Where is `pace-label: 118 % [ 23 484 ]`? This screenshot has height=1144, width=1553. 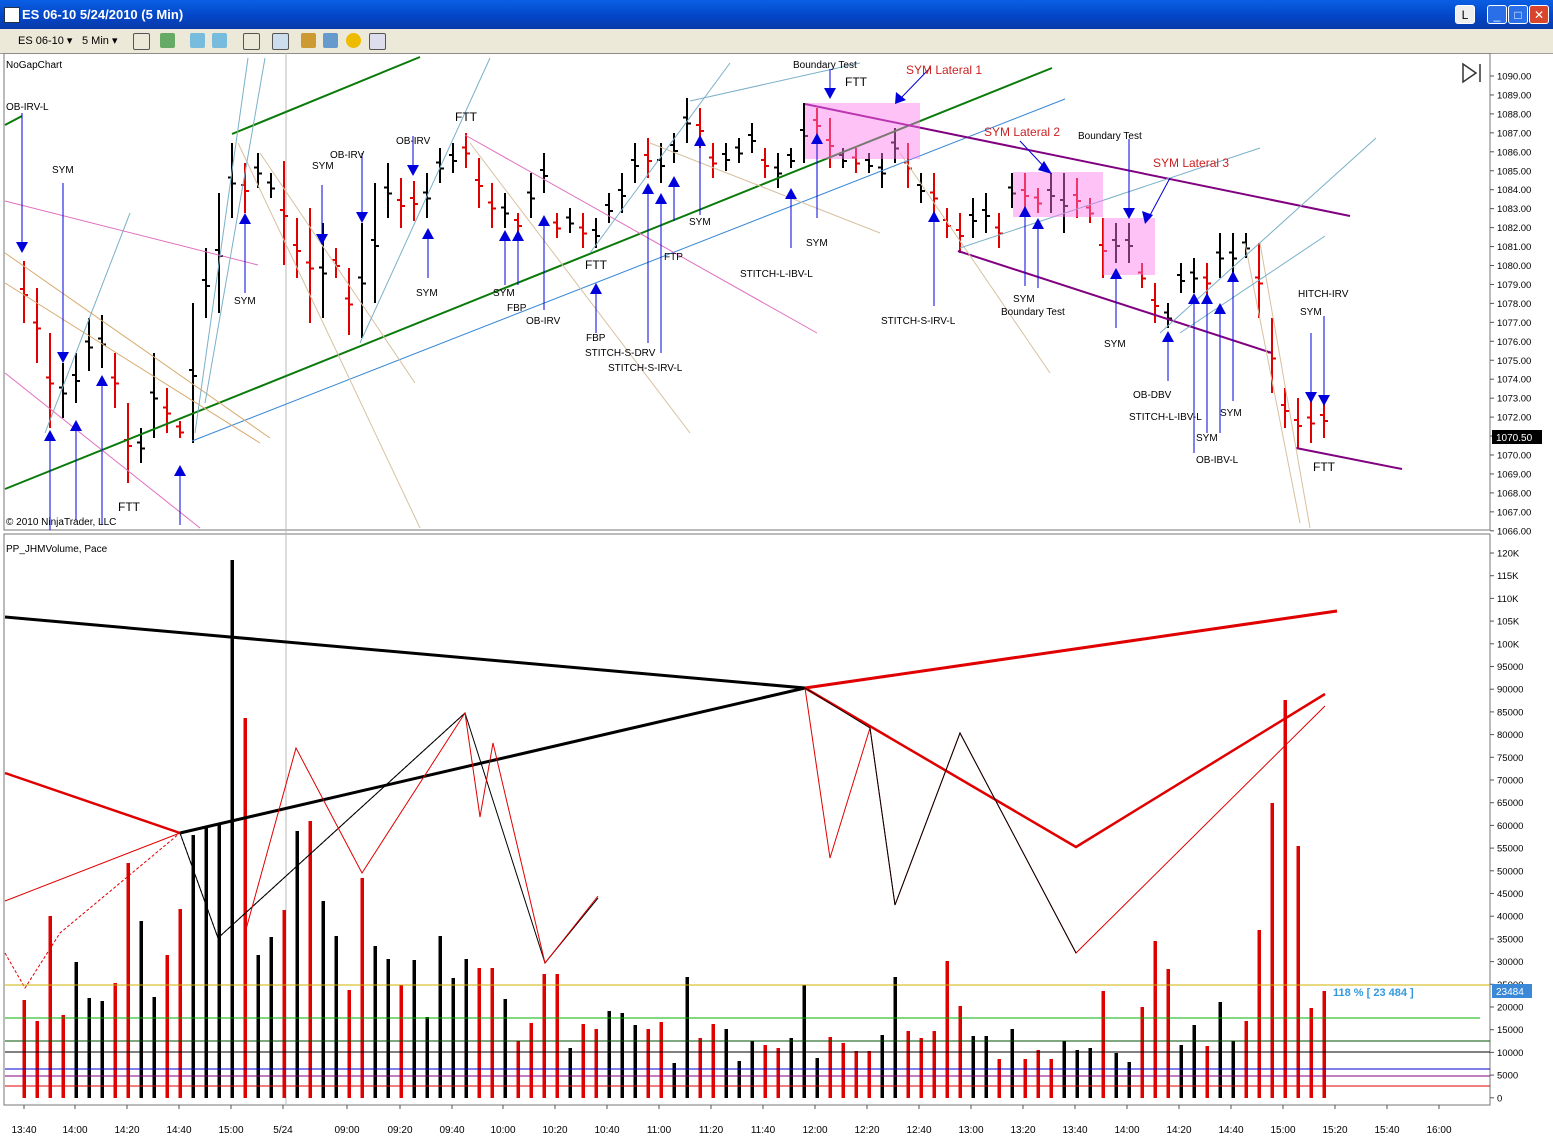
pace-label: 118 % [ 23 484 ] is located at coordinates (1373, 993).